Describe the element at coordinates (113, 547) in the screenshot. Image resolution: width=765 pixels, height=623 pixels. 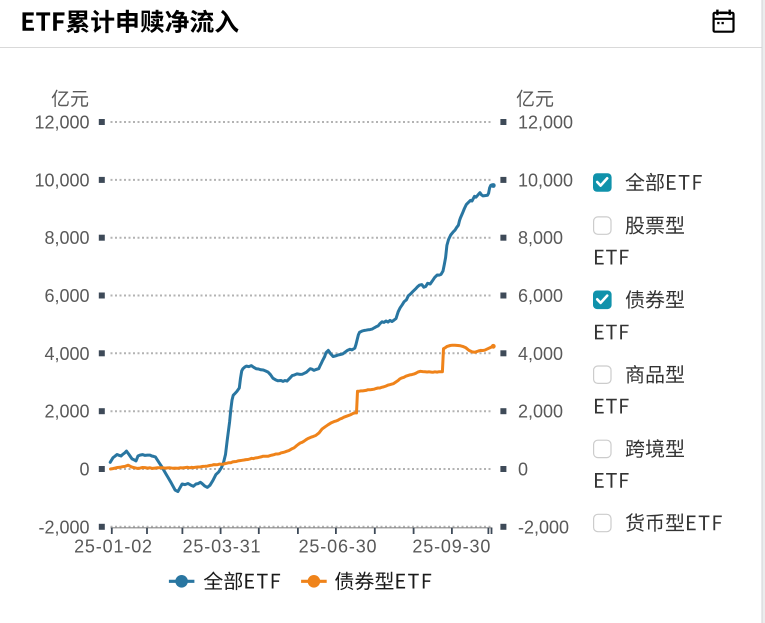
I see `svg-text: 25-01-02` at that location.